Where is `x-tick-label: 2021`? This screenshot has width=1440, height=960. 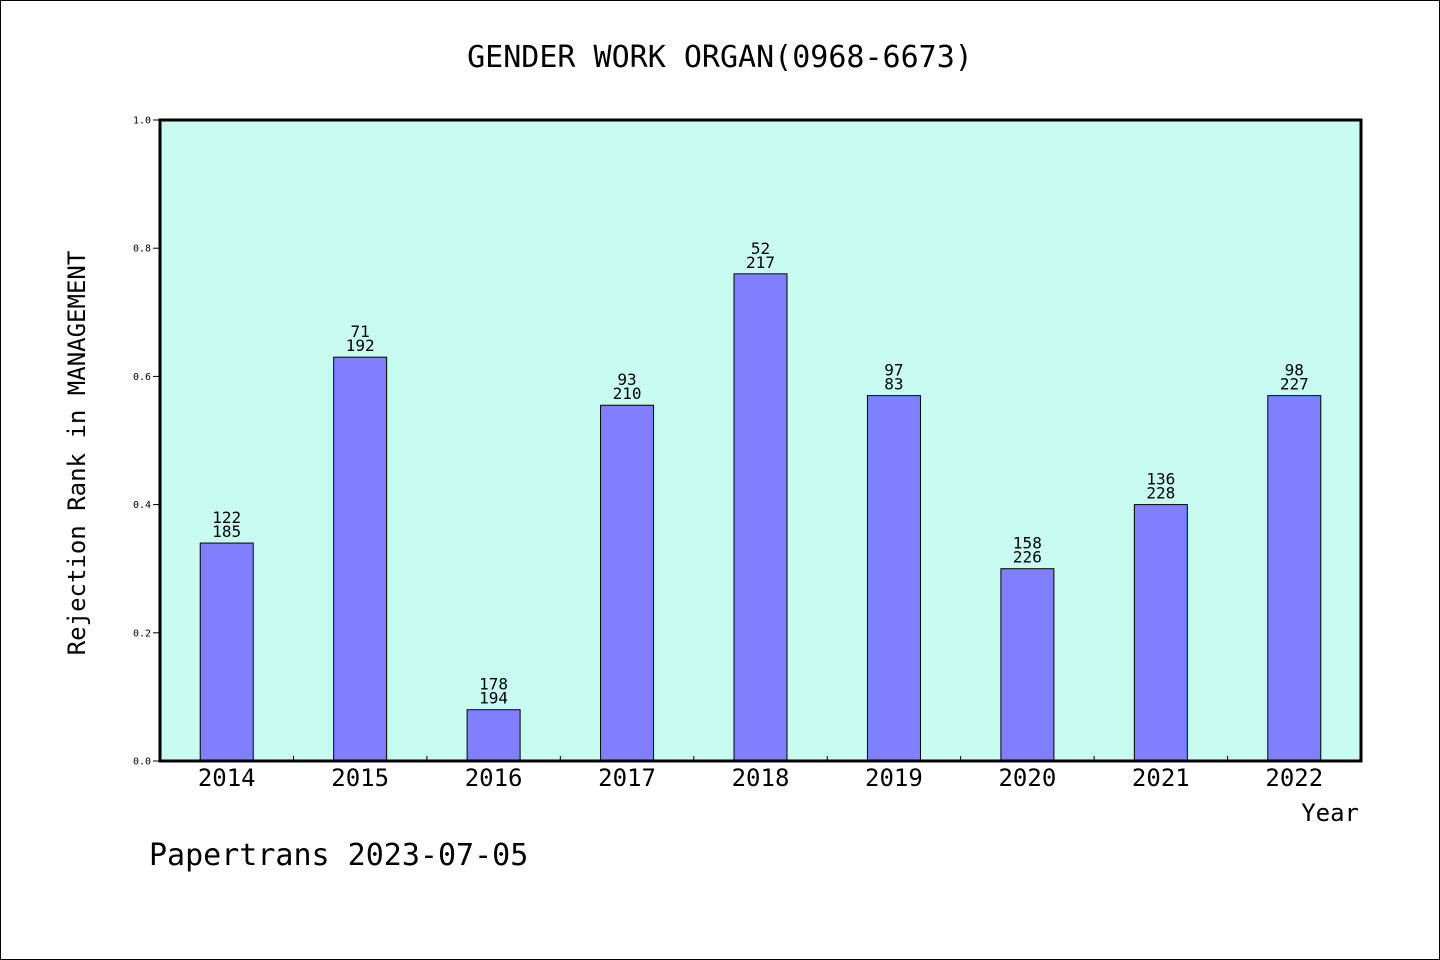 x-tick-label: 2021 is located at coordinates (1161, 778).